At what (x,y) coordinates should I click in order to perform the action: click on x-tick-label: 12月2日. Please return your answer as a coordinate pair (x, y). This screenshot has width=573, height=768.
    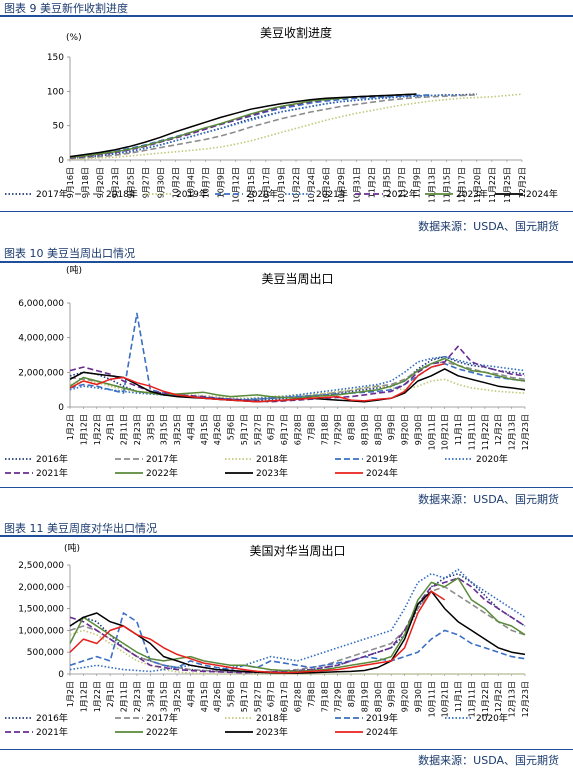
    Looking at the image, I should click on (522, 182).